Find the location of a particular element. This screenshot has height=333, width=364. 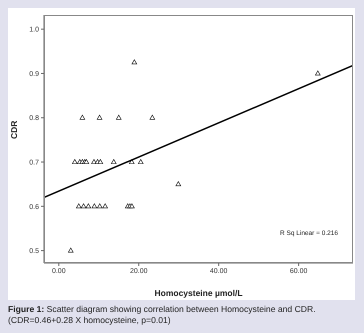

x-axis-title: Homocysteine µmol/L is located at coordinates (198, 293).